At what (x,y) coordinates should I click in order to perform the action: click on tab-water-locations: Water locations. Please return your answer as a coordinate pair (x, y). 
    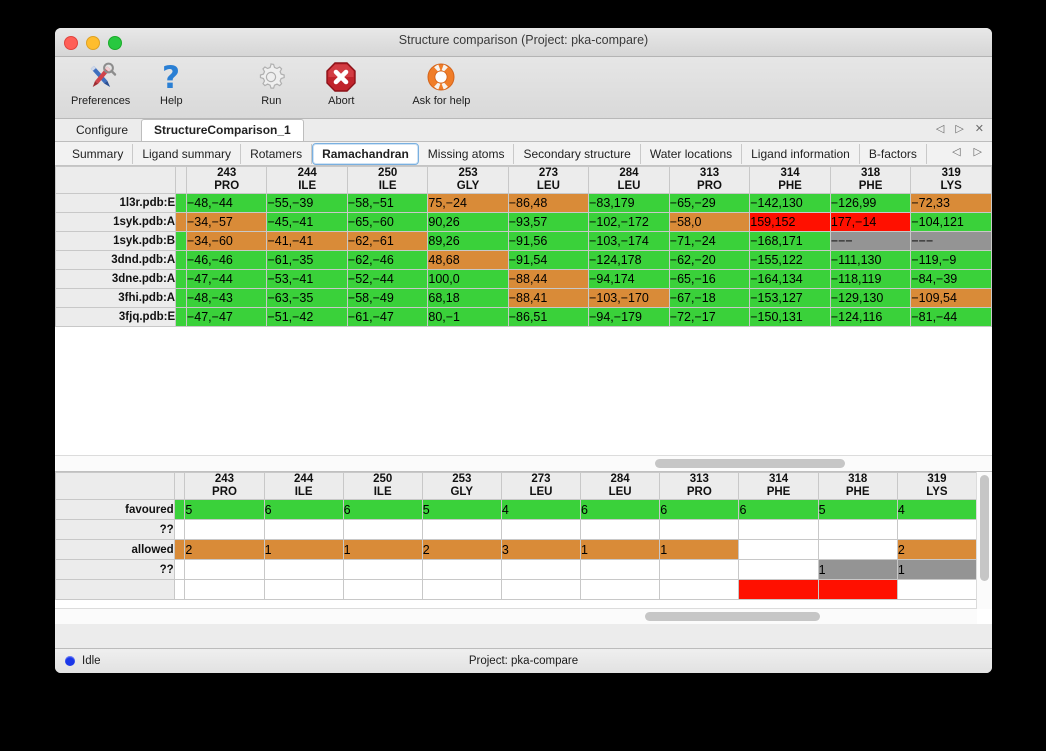
    Looking at the image, I should click on (692, 153).